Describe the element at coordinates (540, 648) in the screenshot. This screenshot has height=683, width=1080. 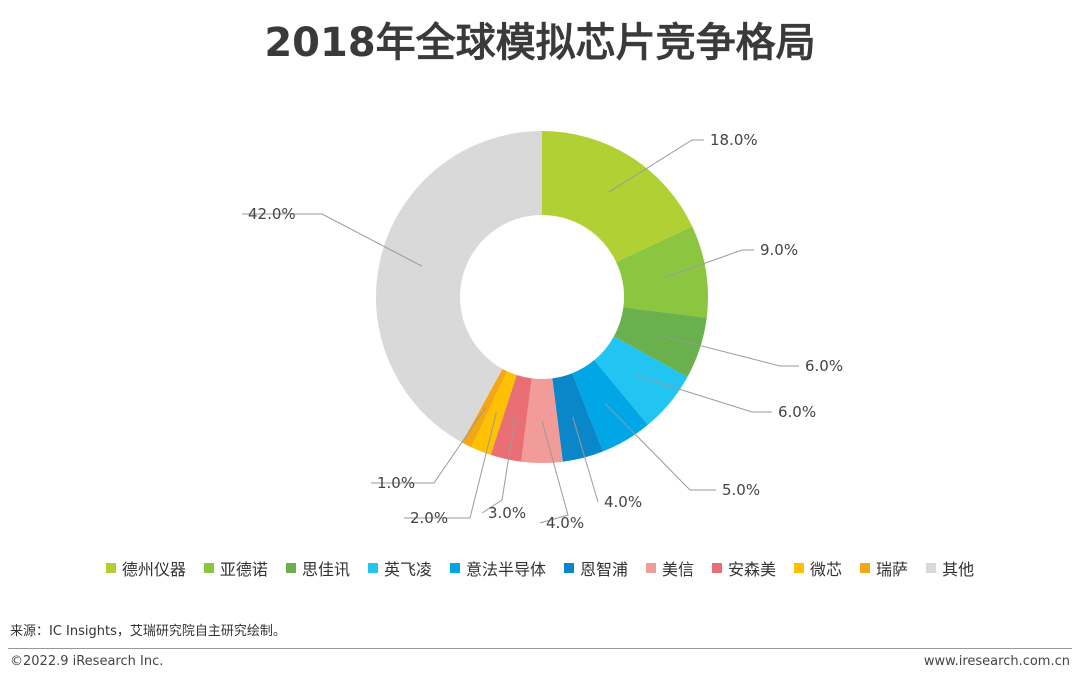
I see `footer-divider` at that location.